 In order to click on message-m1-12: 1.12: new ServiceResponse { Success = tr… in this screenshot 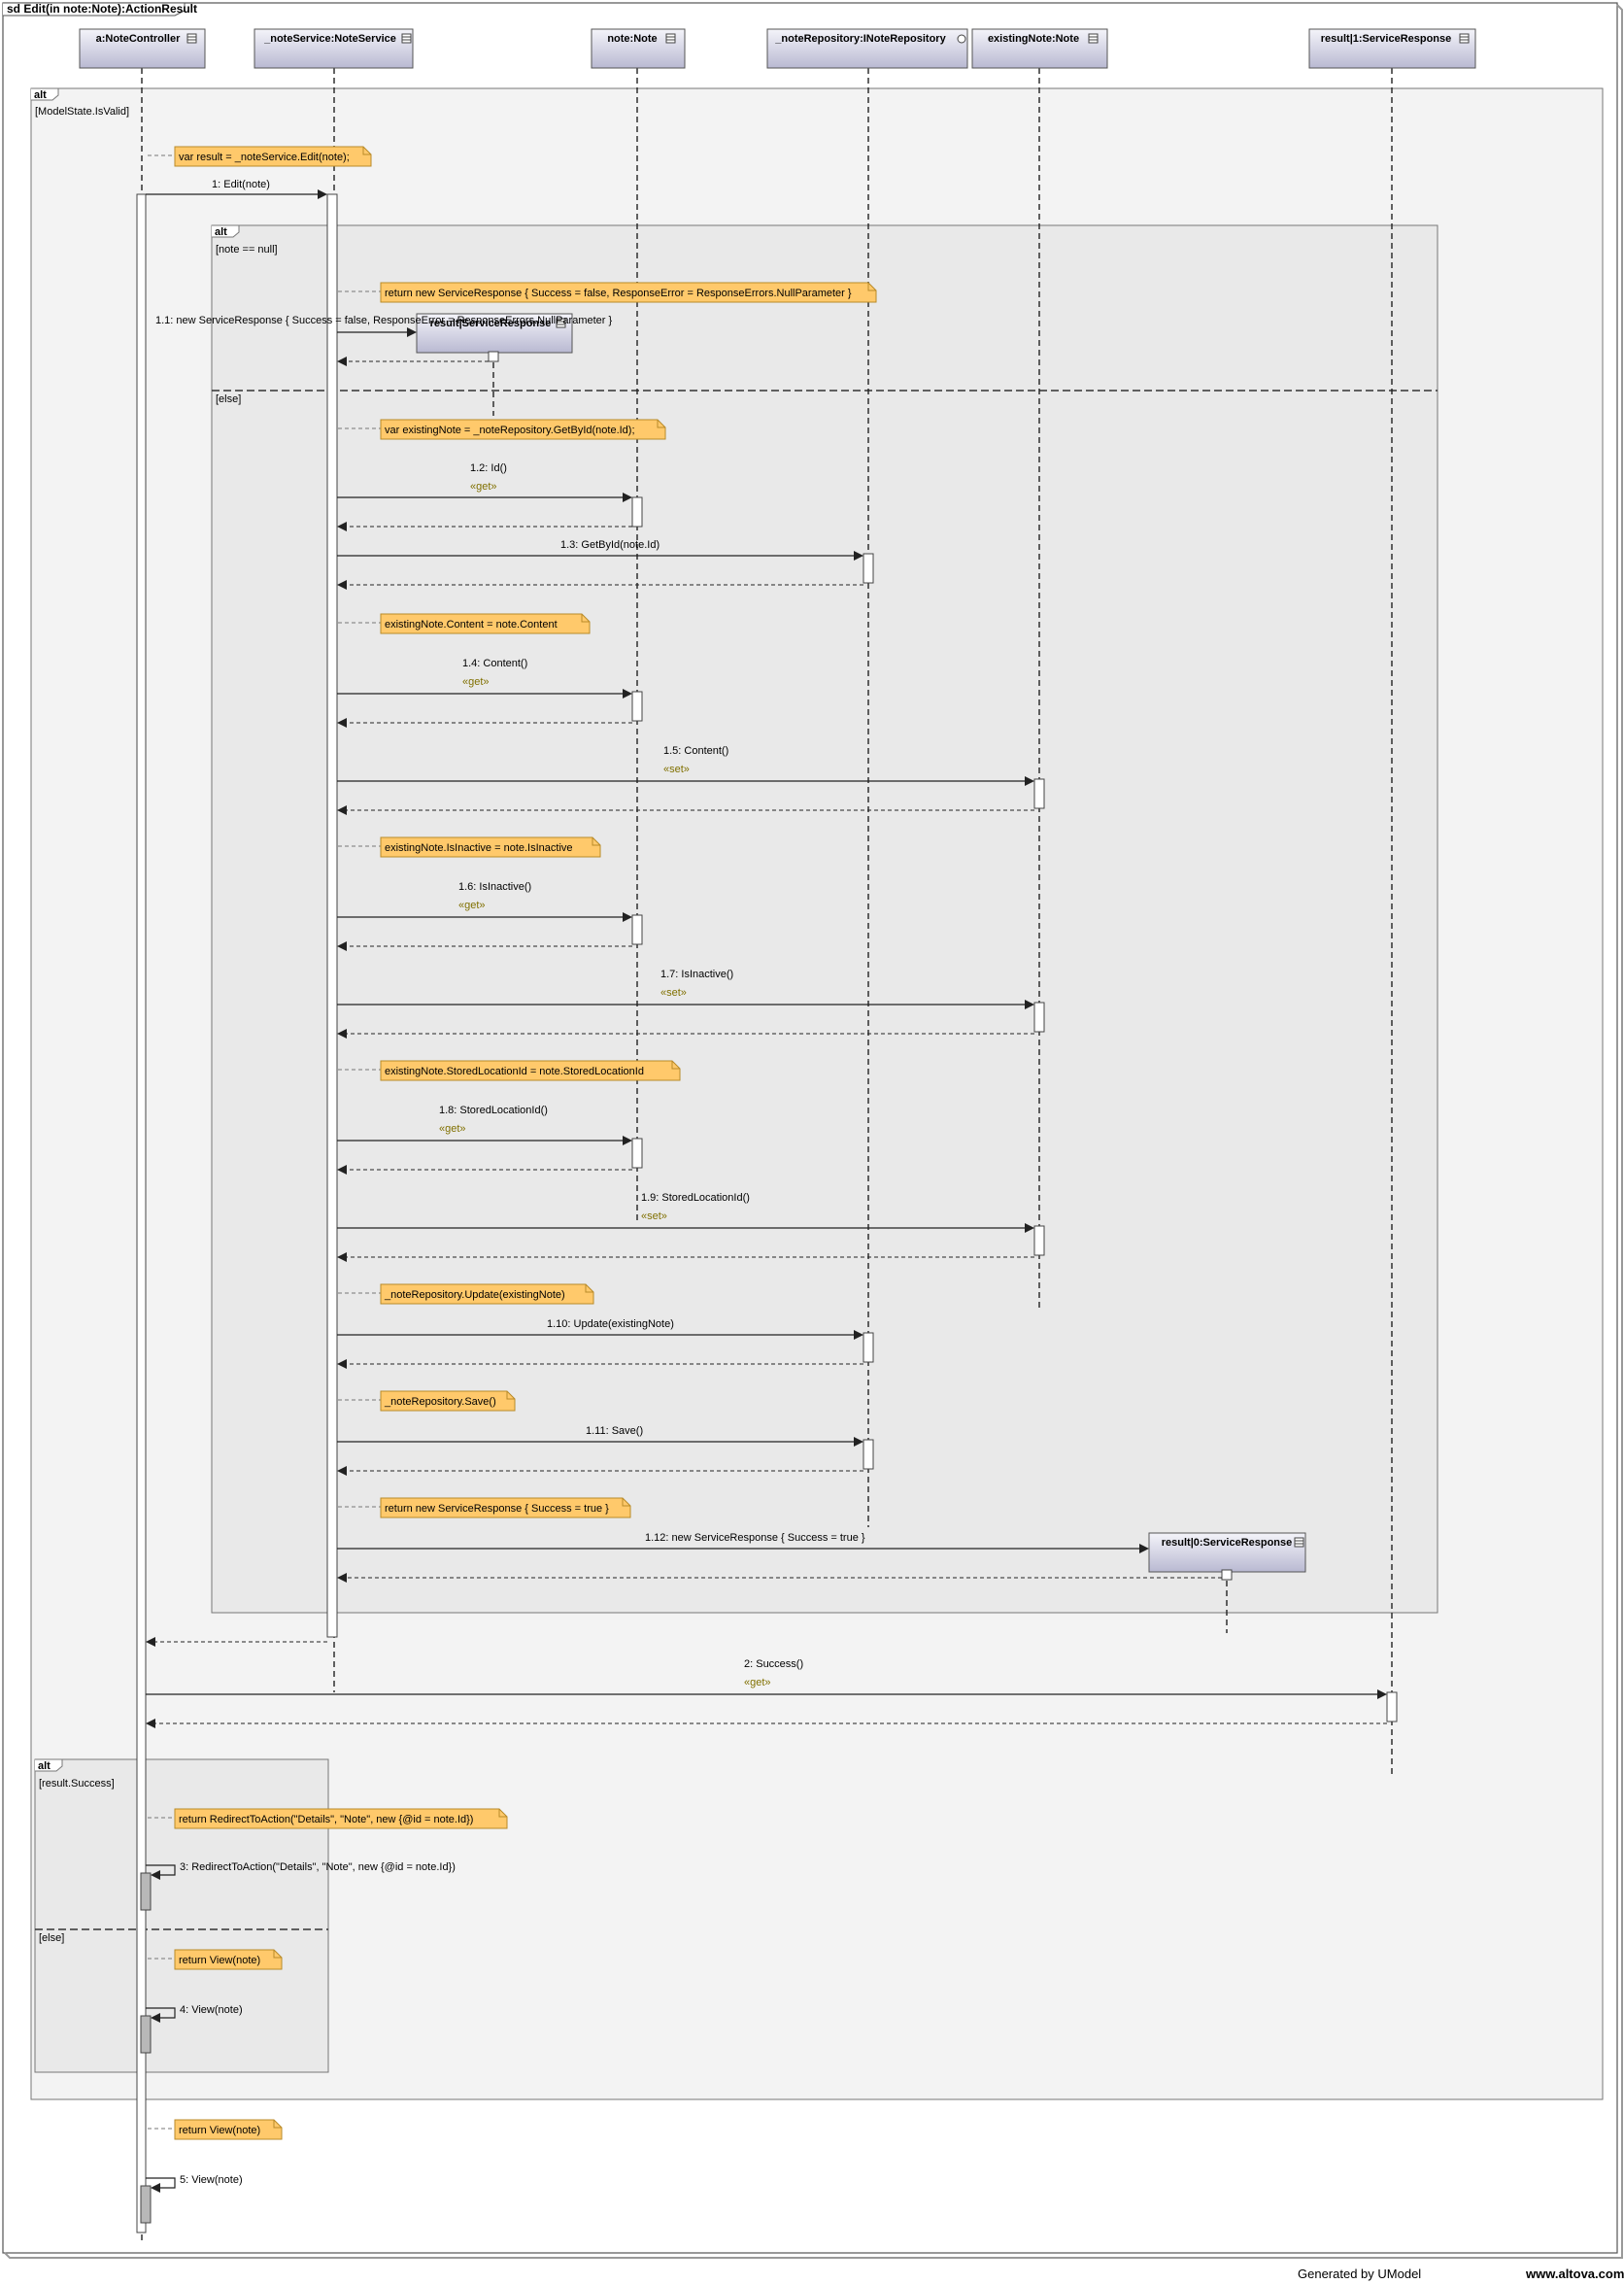, I will do `click(743, 1542)`.